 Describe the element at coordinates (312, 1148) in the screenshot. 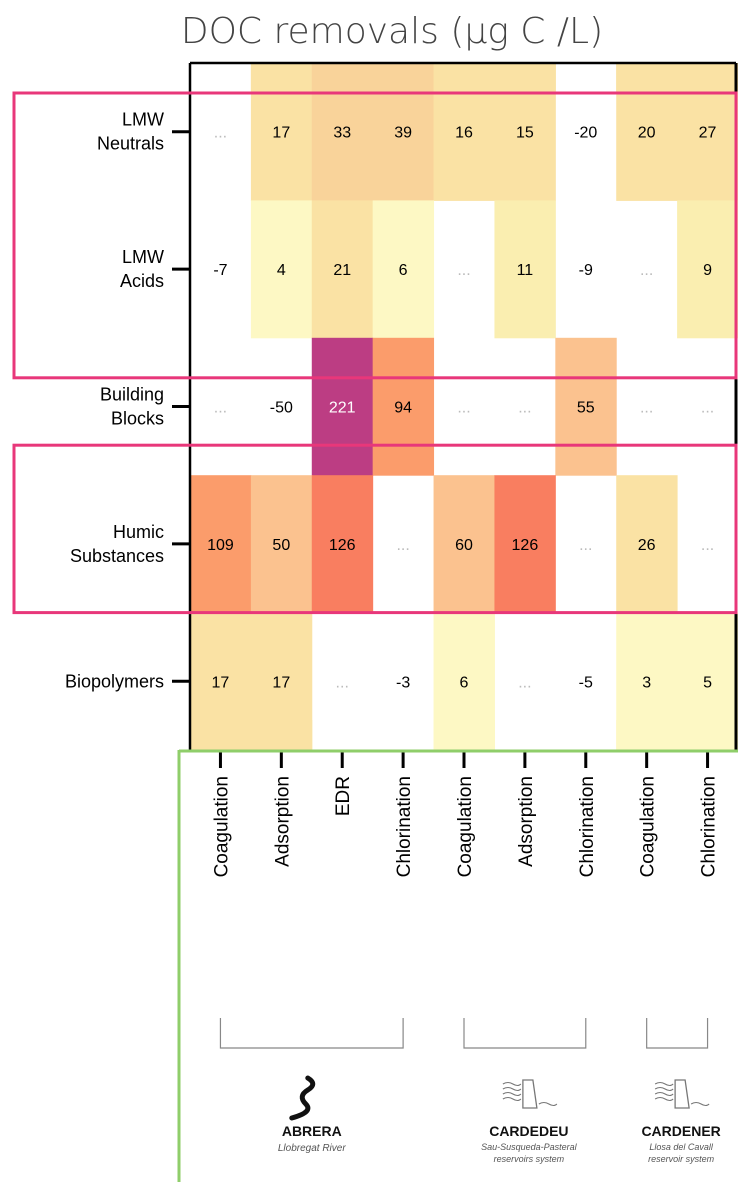

I see `group-subtitle-0: Llobregat River` at that location.